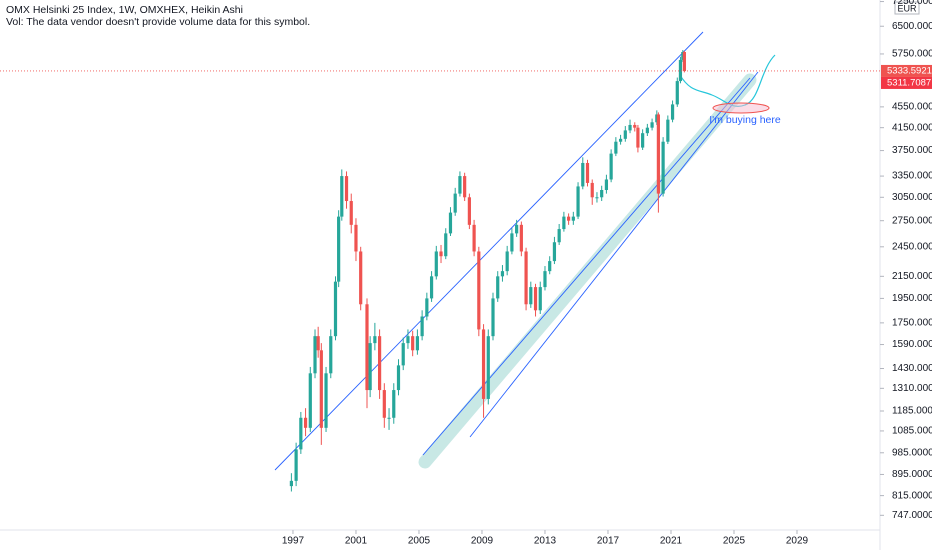 The height and width of the screenshot is (550, 932). I want to click on y-tick-label: 1185.0000, so click(912, 411).